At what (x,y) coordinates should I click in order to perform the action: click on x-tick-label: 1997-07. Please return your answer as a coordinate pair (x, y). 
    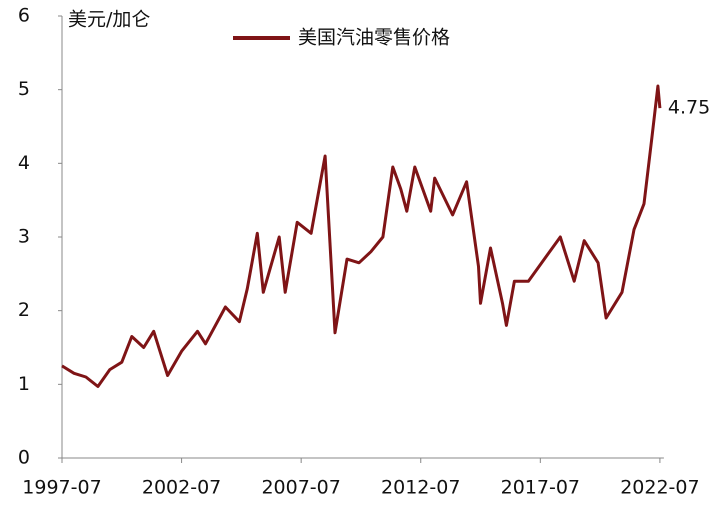
    Looking at the image, I should click on (61, 488).